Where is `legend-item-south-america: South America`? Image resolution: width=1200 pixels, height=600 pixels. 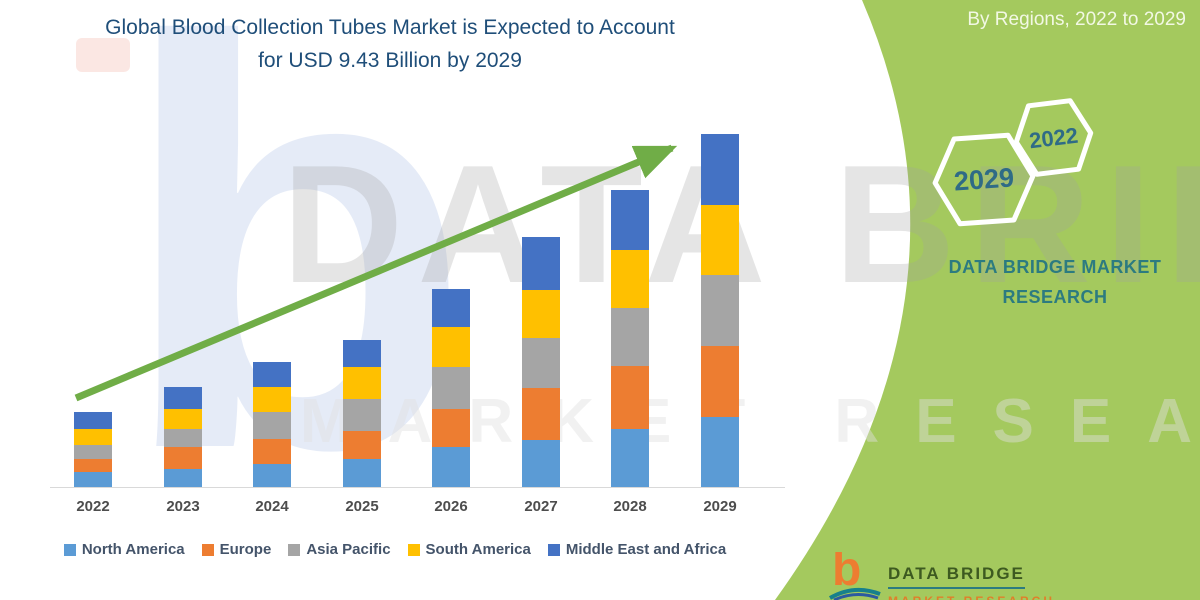 legend-item-south-america: South America is located at coordinates (469, 549).